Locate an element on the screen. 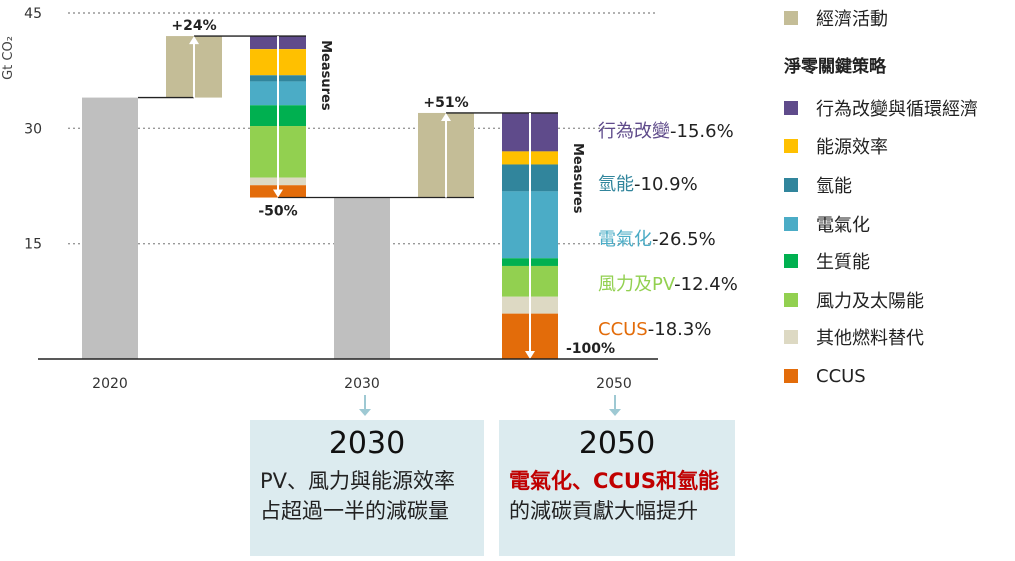  callout-2030: 2030 PV、風力與能源效率占超過一半的減碳量 is located at coordinates (367, 488).